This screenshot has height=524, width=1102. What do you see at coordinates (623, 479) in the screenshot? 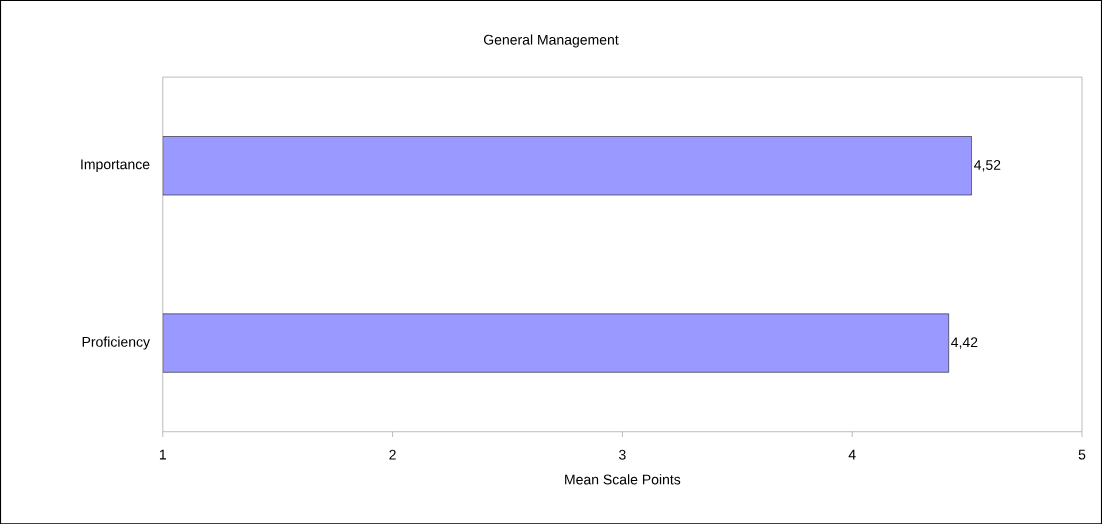
I see `x-axis-title: Mean Scale Points` at bounding box center [623, 479].